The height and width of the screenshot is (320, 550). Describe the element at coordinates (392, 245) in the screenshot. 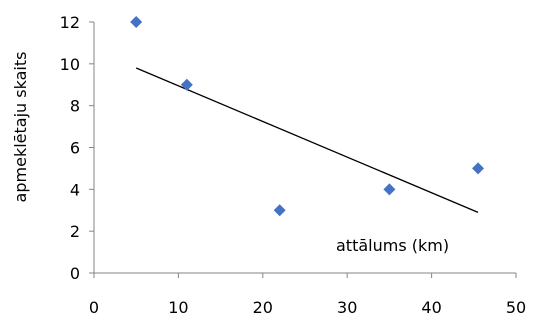

I see `x-axis-title: attālums (km)` at that location.